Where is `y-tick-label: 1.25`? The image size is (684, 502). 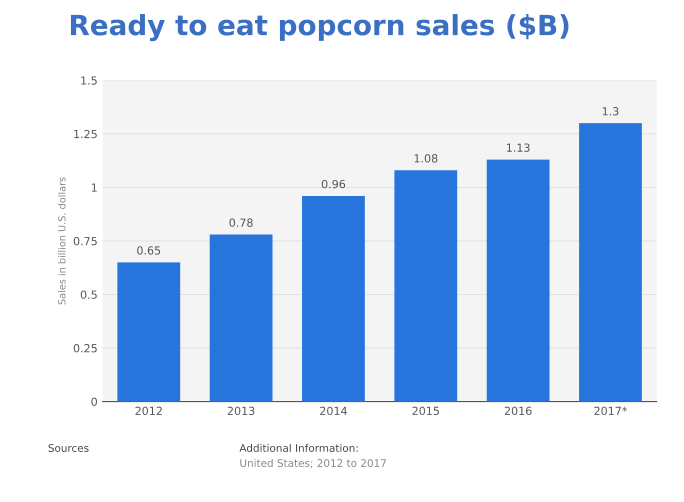
y-tick-label: 1.25 is located at coordinates (85, 134).